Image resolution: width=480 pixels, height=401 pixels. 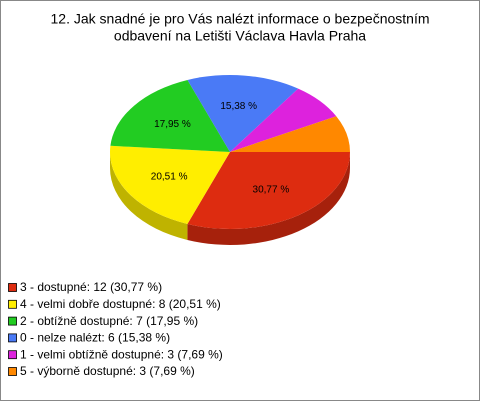 I want to click on legend-label: 2 - obtížně dostupné: 7 (17,95 %), so click(x=109, y=321).